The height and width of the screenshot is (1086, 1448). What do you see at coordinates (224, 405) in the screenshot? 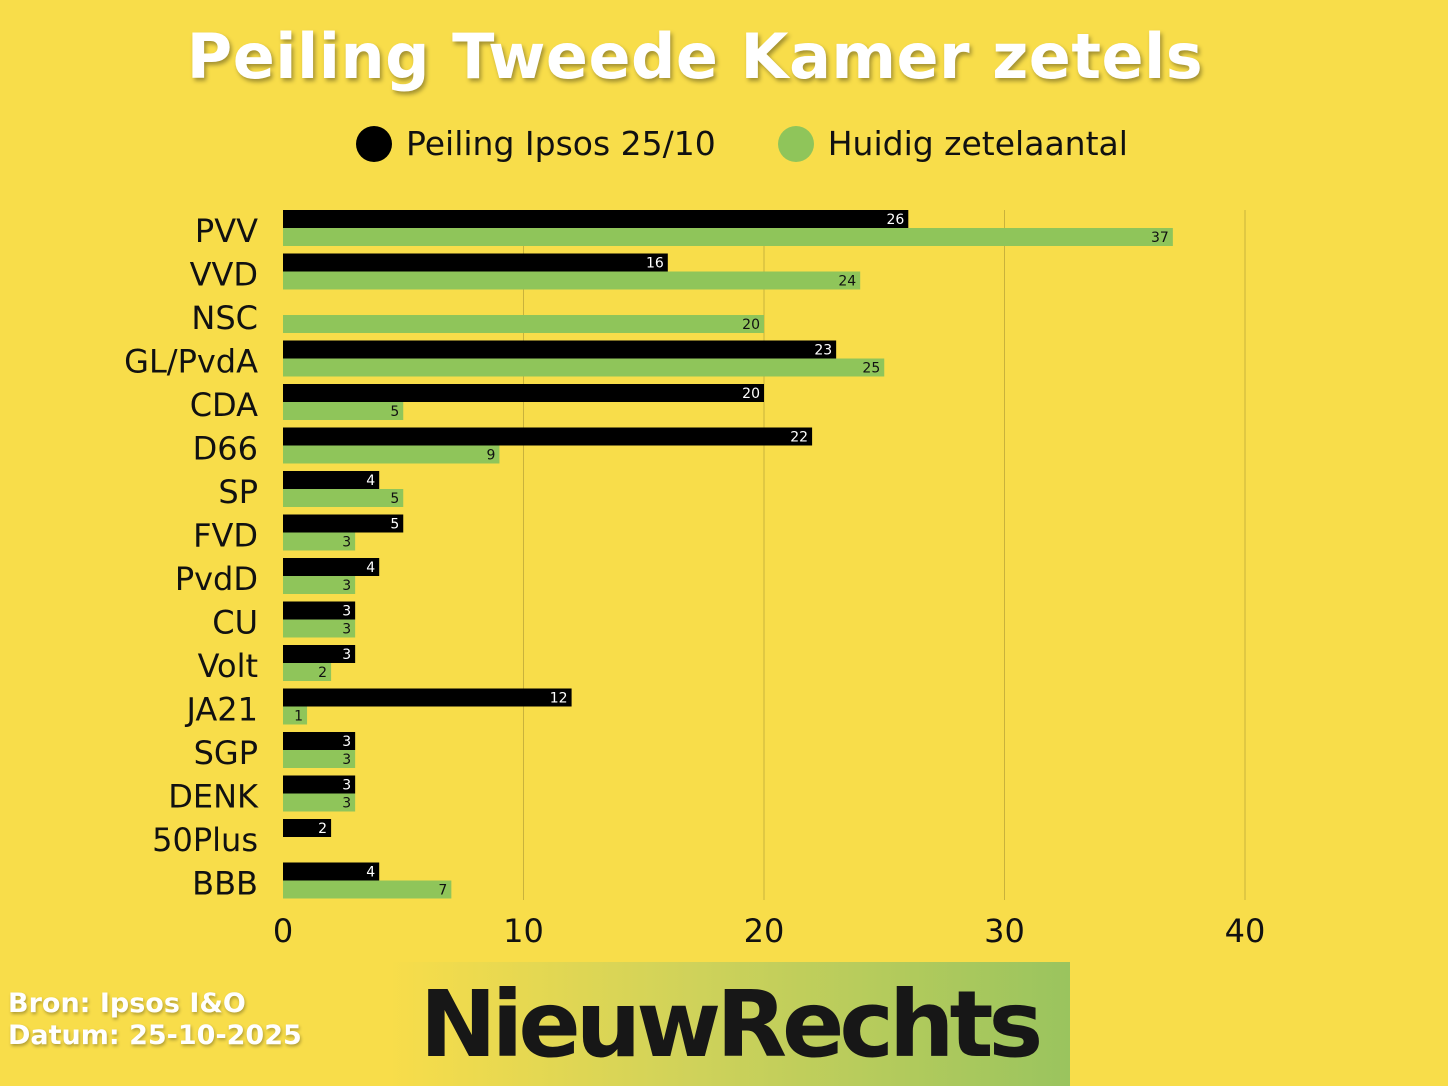
I see `category-label: CDA` at bounding box center [224, 405].